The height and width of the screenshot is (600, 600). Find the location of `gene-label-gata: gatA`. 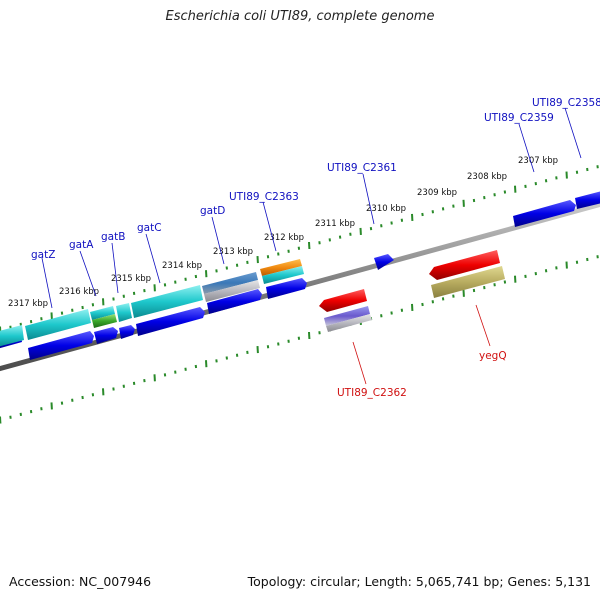

gene-label-gata: gatA is located at coordinates (81, 245).